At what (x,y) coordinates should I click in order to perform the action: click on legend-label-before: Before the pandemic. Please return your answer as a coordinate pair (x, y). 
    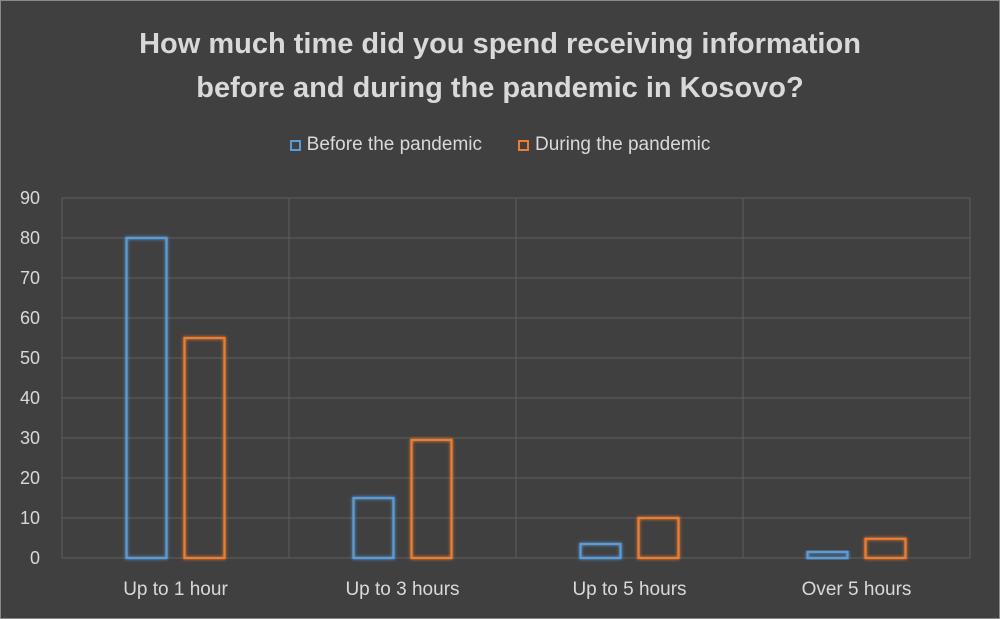
    Looking at the image, I should click on (394, 144).